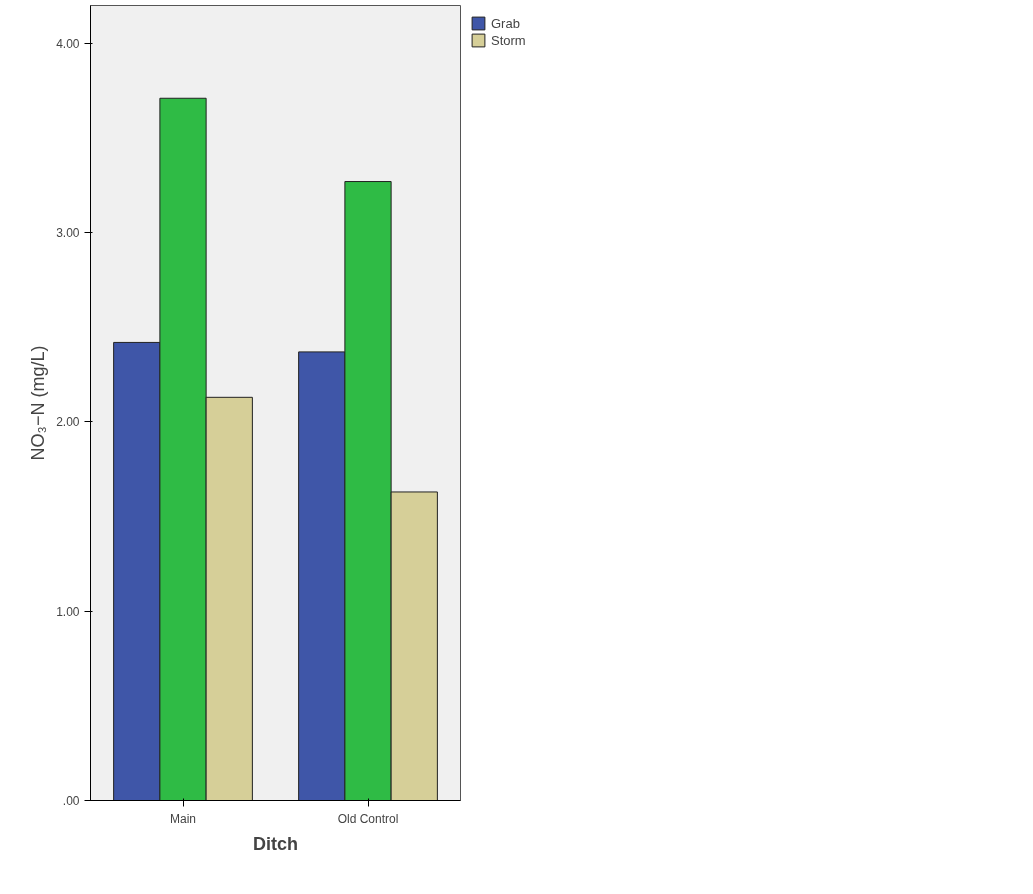 The image size is (1033, 894). What do you see at coordinates (368, 818) in the screenshot?
I see `x-tick-label: Old Control` at bounding box center [368, 818].